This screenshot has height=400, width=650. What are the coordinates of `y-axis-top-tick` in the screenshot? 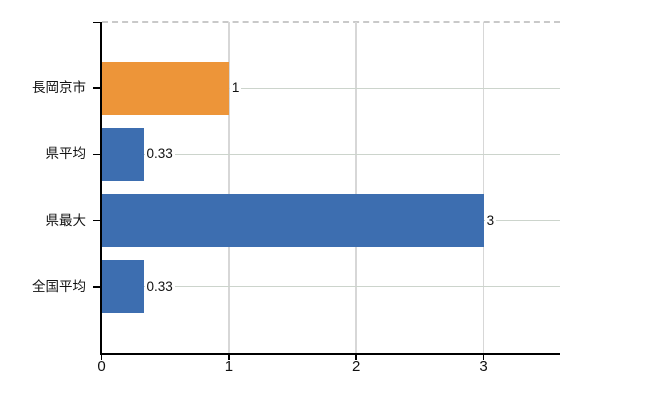 It's located at (97, 22).